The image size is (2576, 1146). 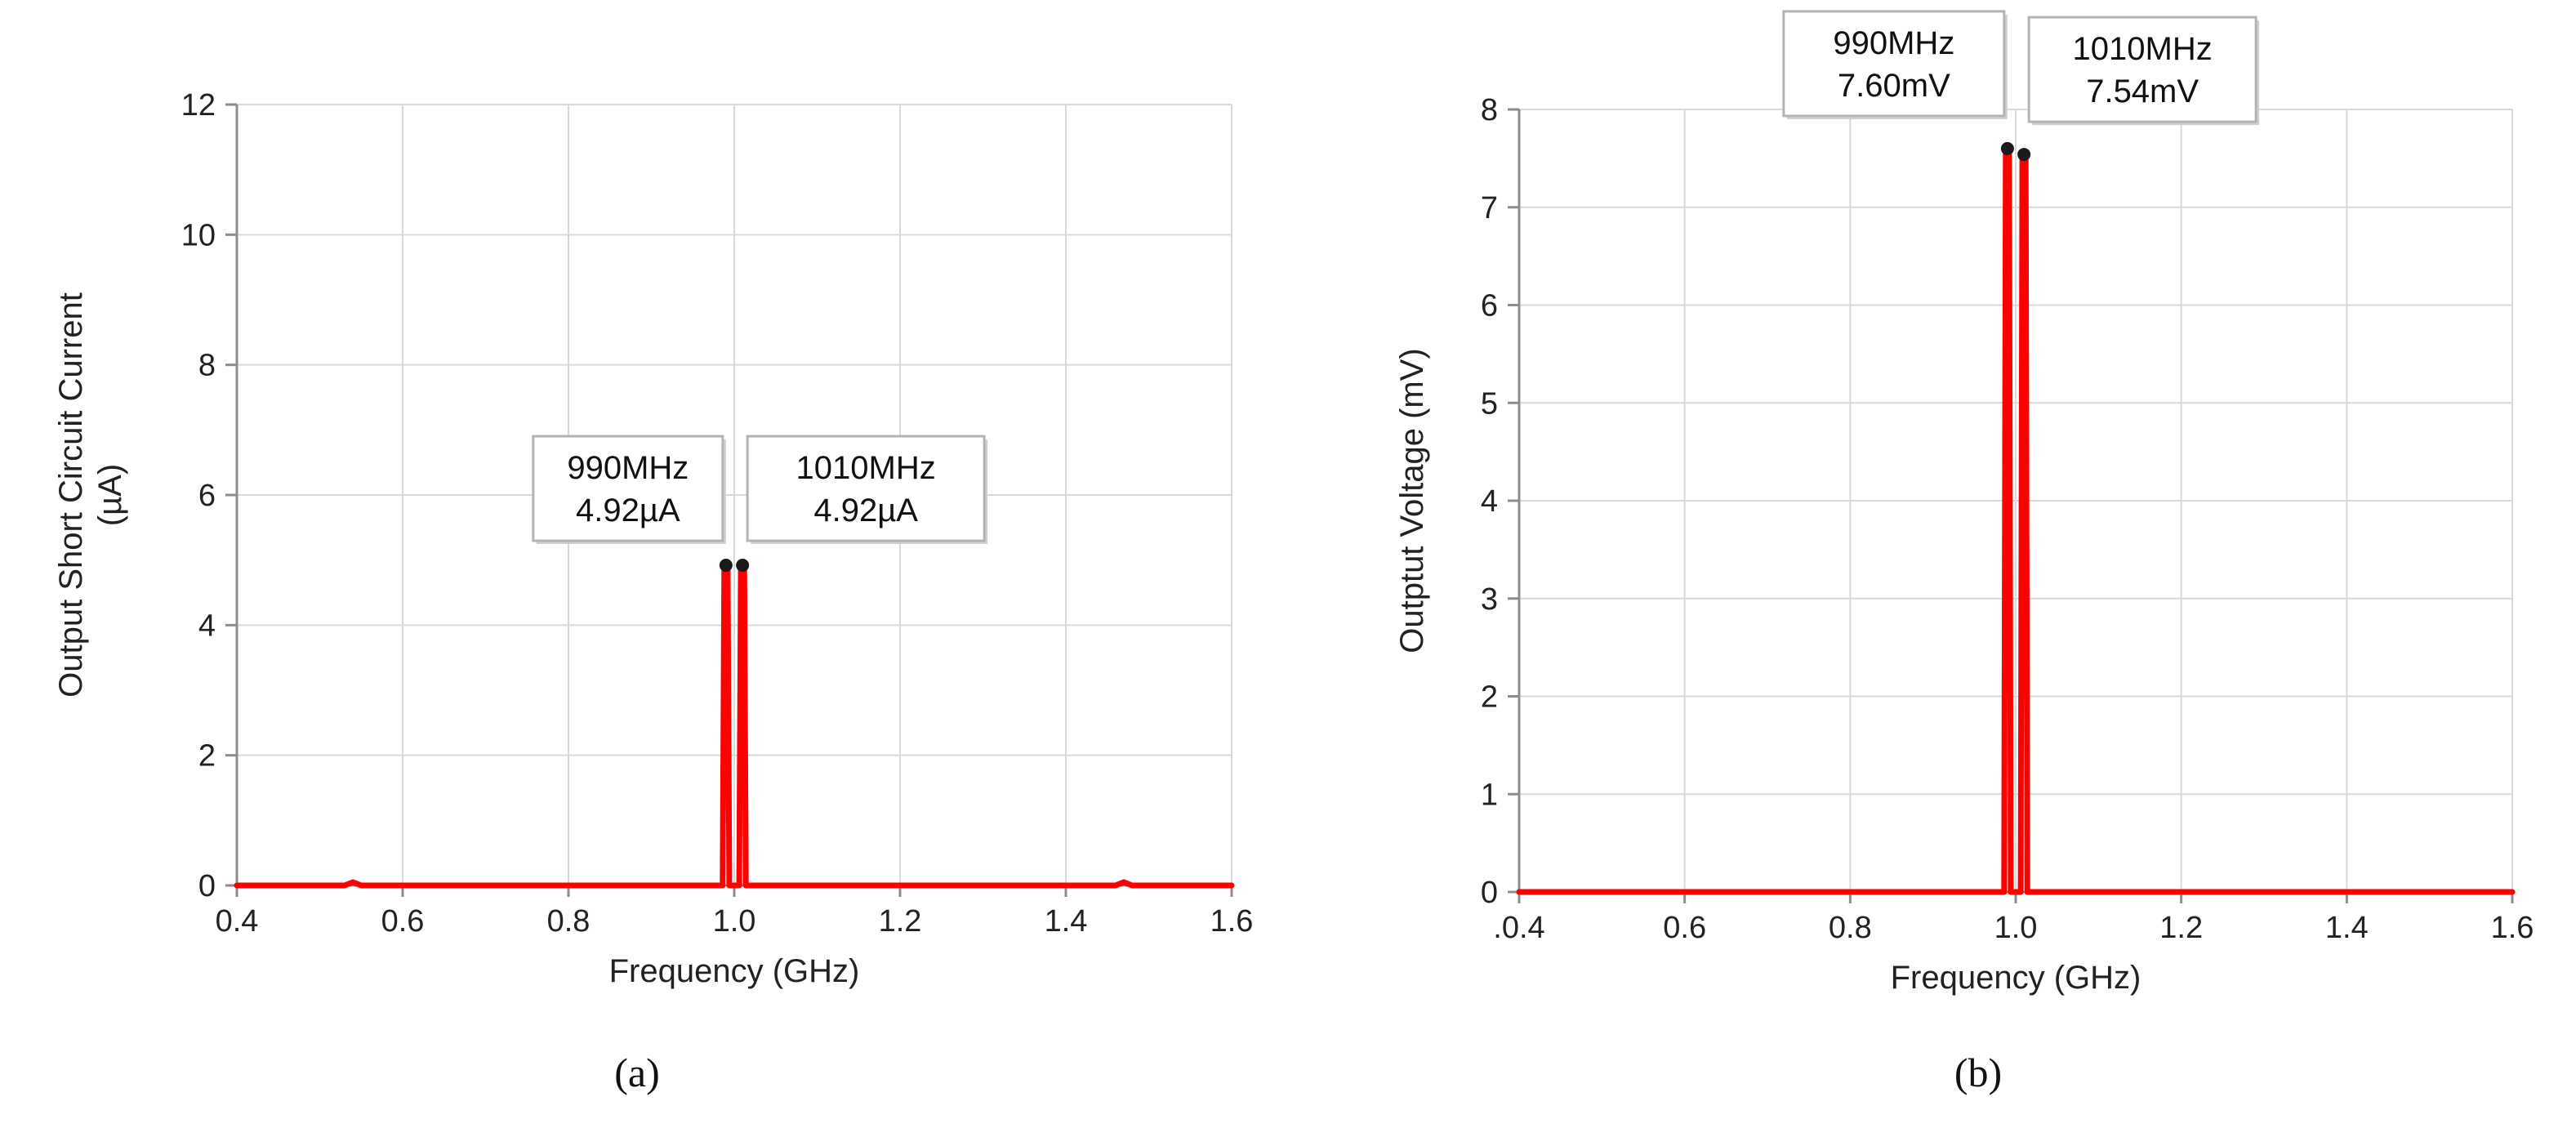 I want to click on annotation-callout: 990MHz 7.60mV, so click(x=1895, y=64).